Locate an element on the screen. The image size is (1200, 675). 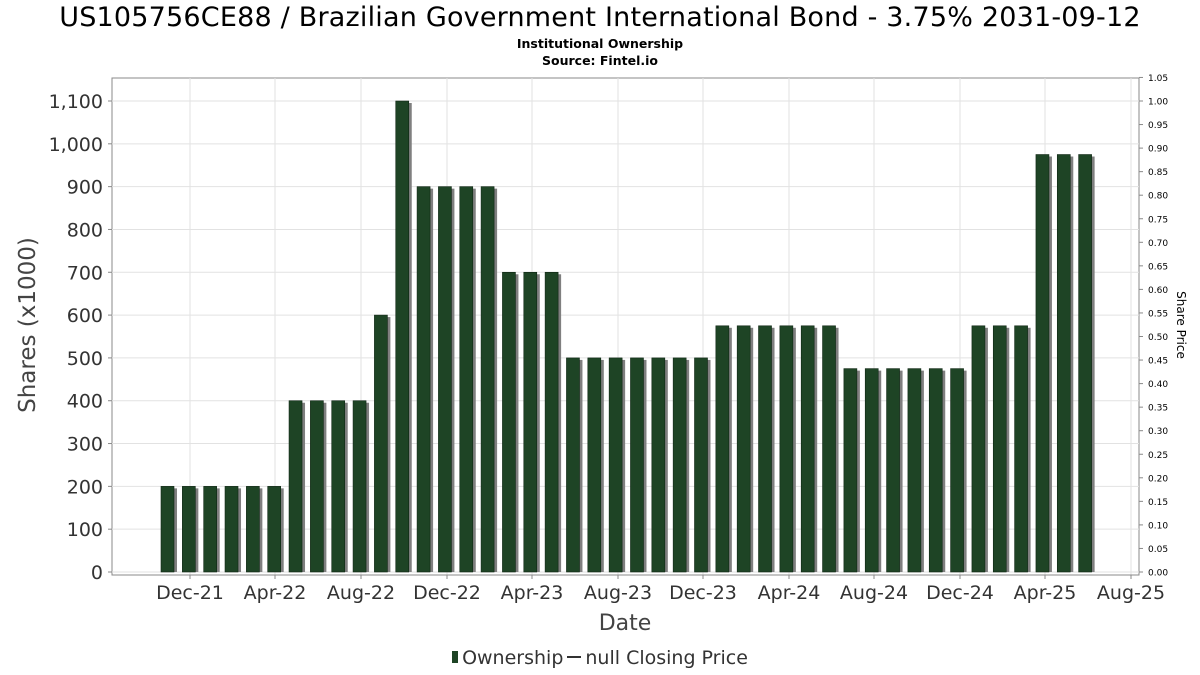
x-tick-label: Aug-24 is located at coordinates (874, 593).